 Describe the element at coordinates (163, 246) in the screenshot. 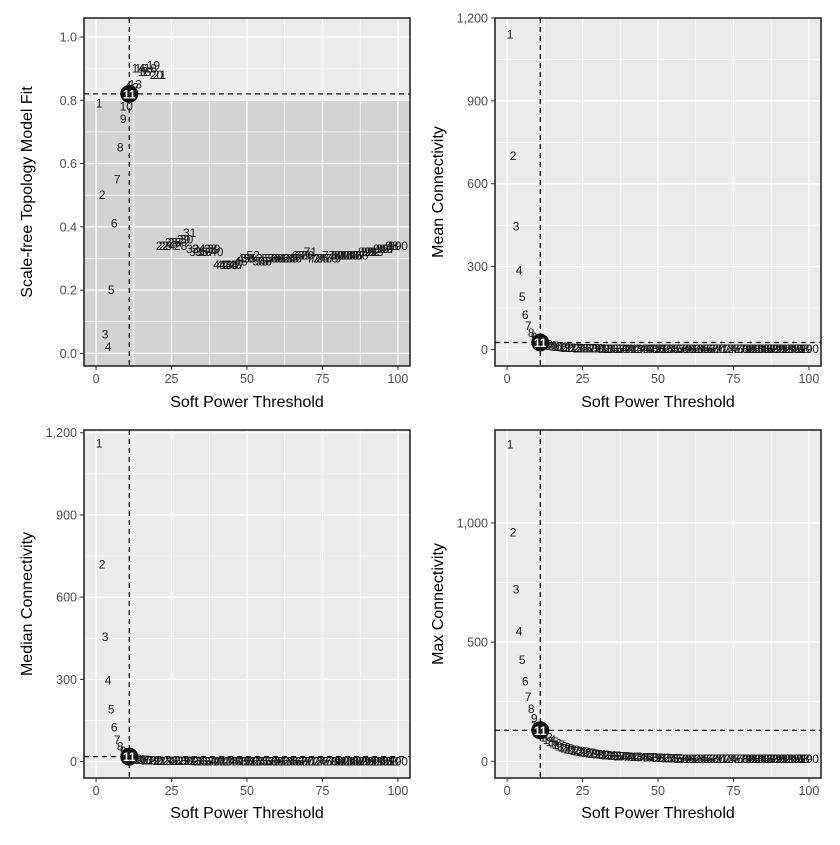

I see `point-label: 22` at that location.